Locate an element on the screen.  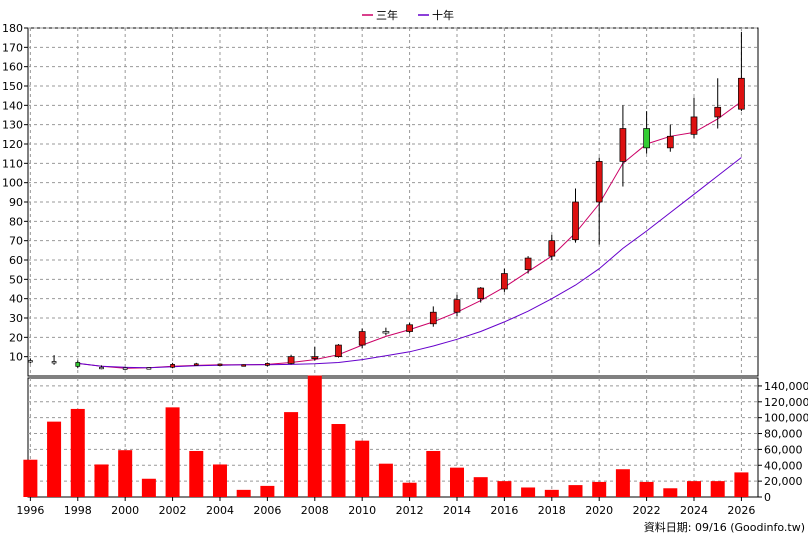
price-tick-label: 20 is located at coordinates (16, 337).